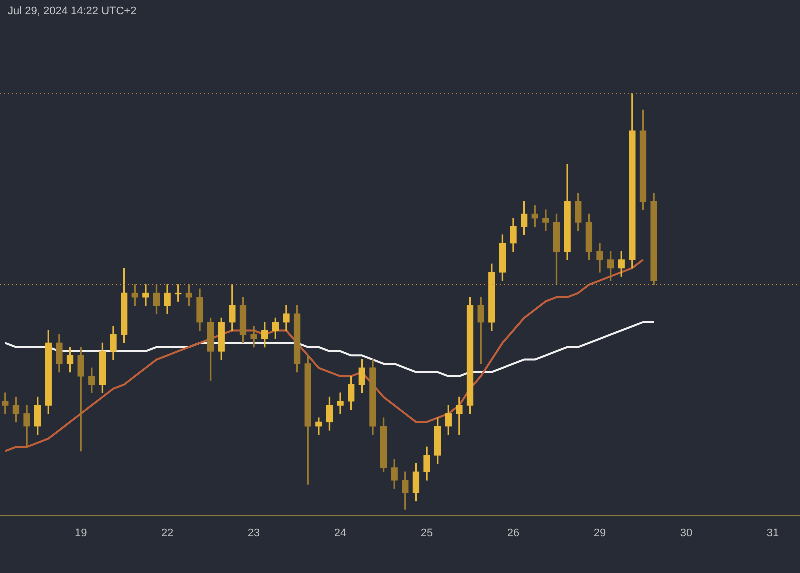  I want to click on x-tick-label: 25, so click(427, 533).